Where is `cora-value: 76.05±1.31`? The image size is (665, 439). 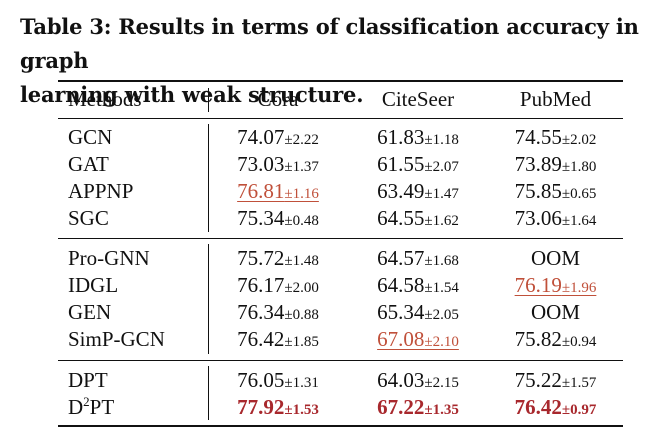 cora-value: 76.05±1.31 is located at coordinates (278, 380).